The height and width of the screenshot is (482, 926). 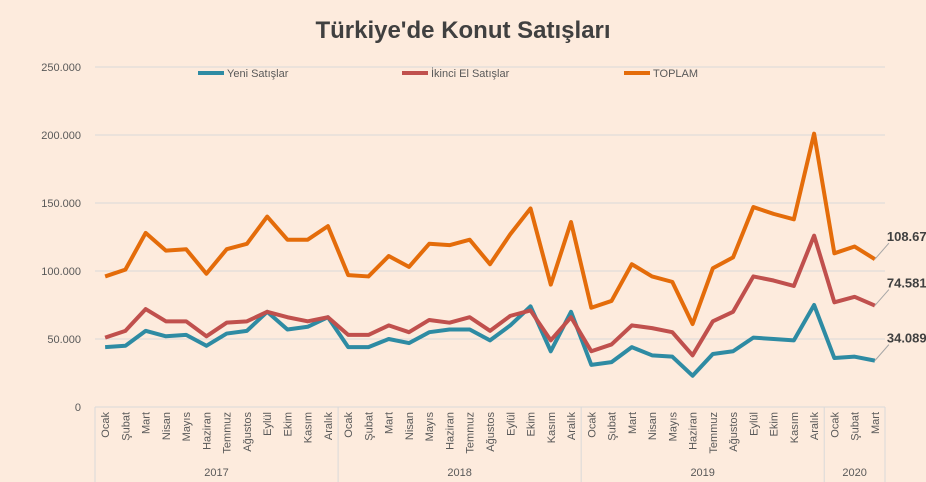 What do you see at coordinates (906, 236) in the screenshot?
I see `data-label: 108.670` at bounding box center [906, 236].